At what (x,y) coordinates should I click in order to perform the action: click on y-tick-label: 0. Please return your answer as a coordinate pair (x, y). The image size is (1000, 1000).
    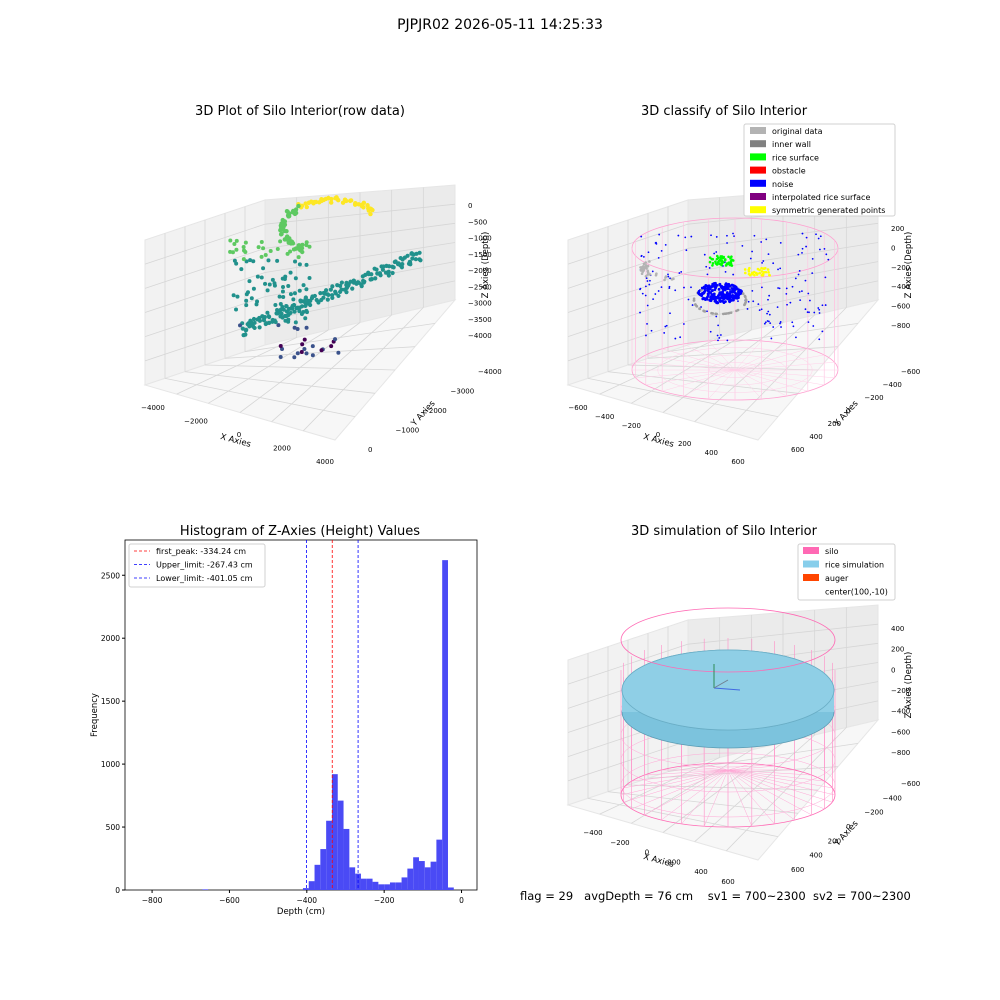
    Looking at the image, I should click on (370, 450).